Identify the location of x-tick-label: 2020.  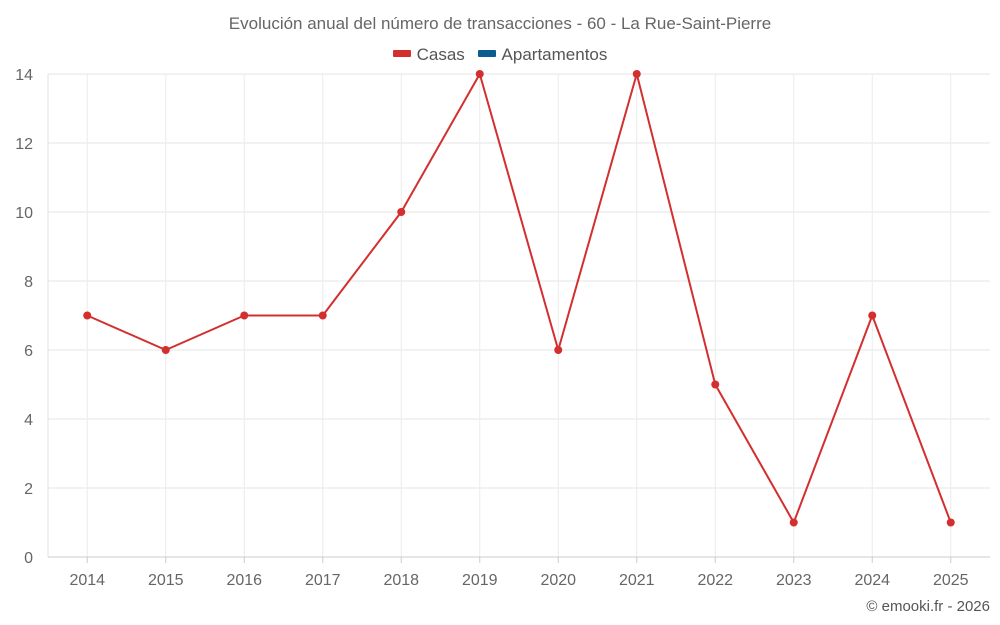
(558, 580).